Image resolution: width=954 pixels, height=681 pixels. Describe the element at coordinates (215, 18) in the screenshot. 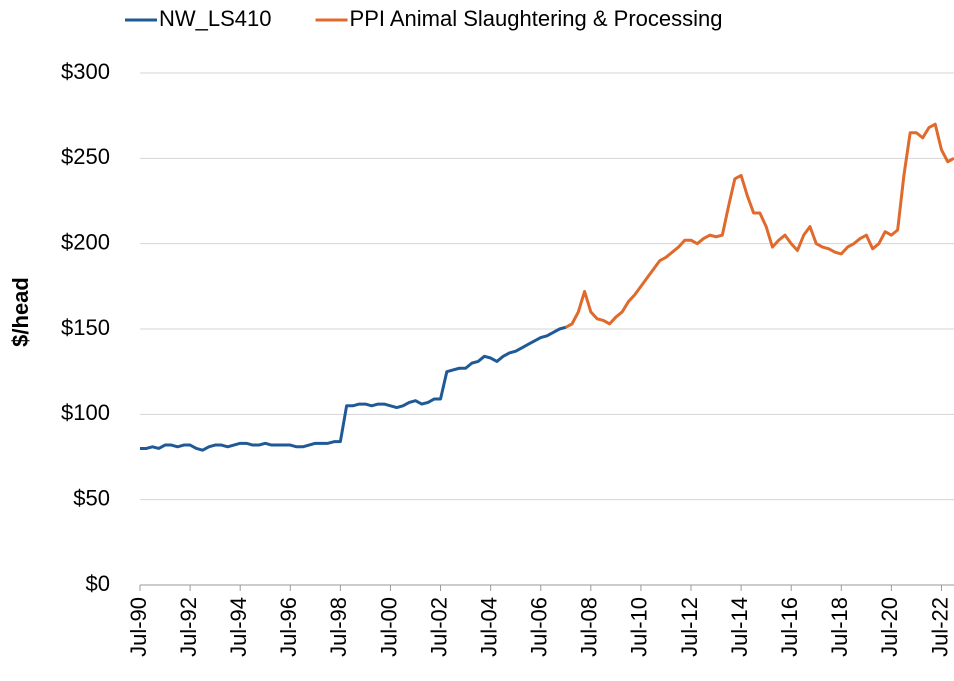

I see `legend-label: NW_LS410` at that location.